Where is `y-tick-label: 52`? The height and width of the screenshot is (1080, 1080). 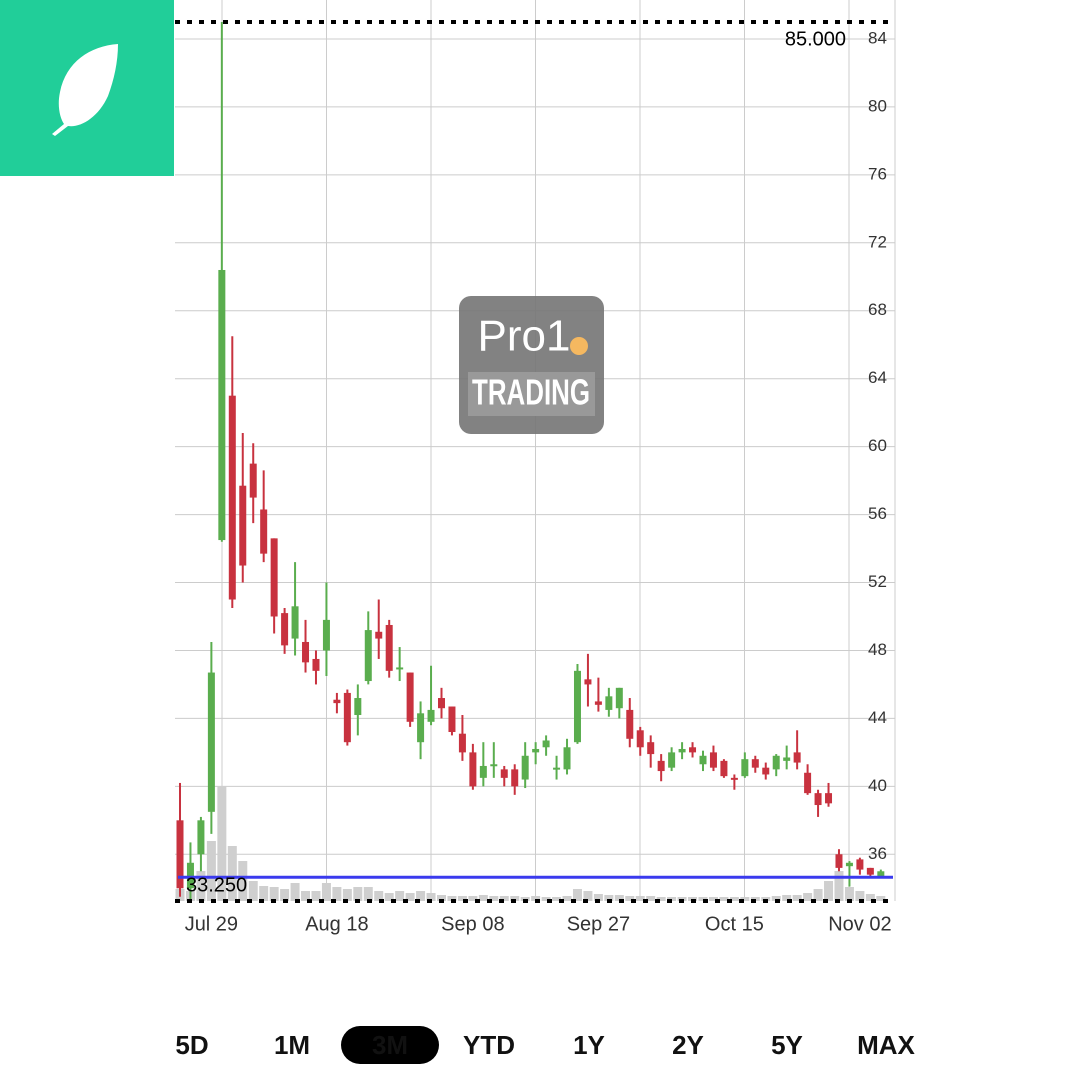
y-tick-label: 52 is located at coordinates (877, 581).